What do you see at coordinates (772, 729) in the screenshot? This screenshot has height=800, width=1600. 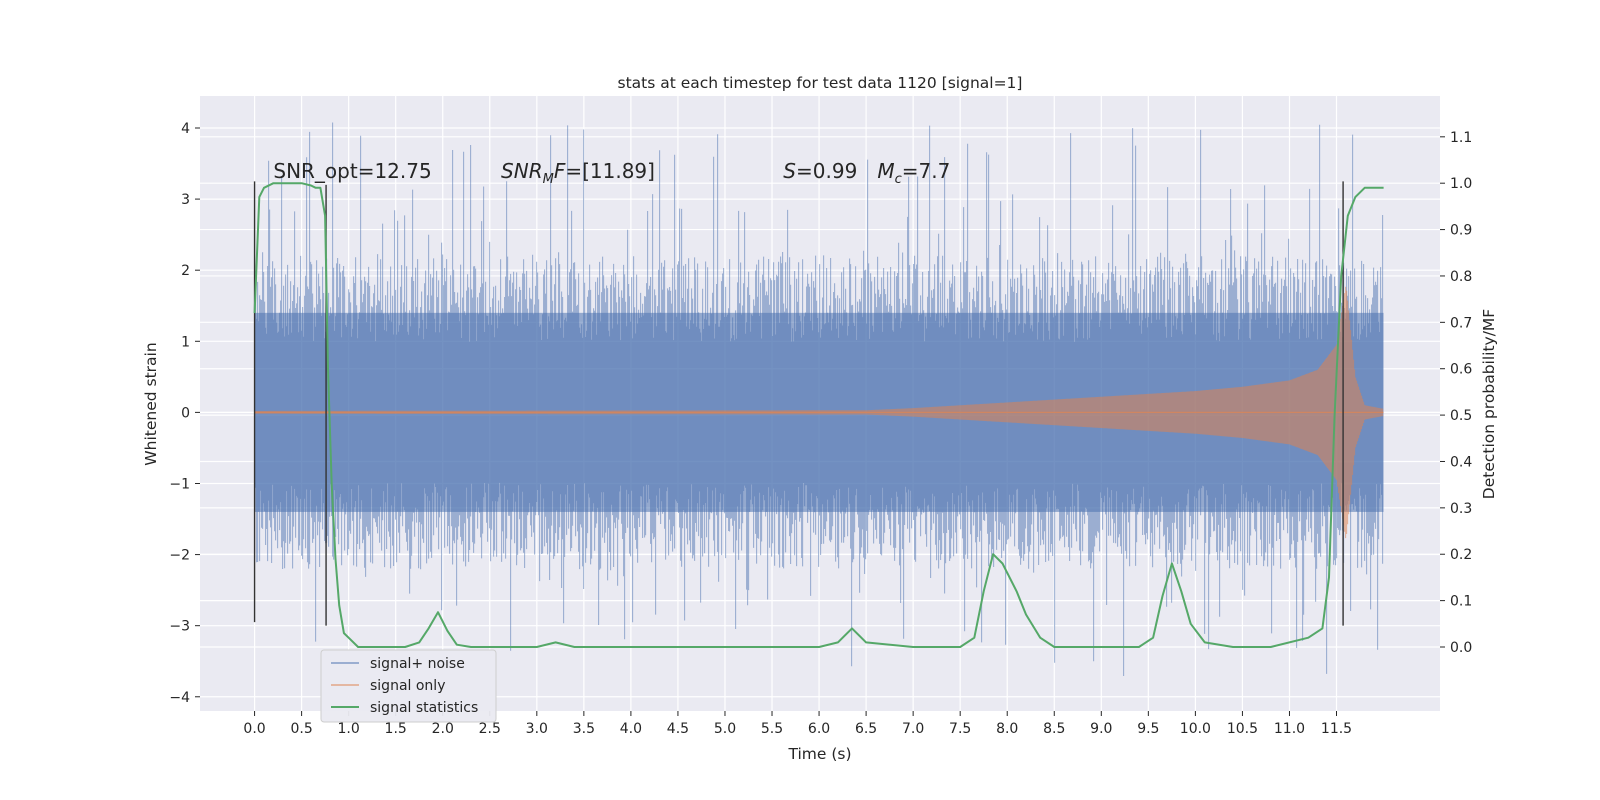 I see `x-tick-label: 5.5` at bounding box center [772, 729].